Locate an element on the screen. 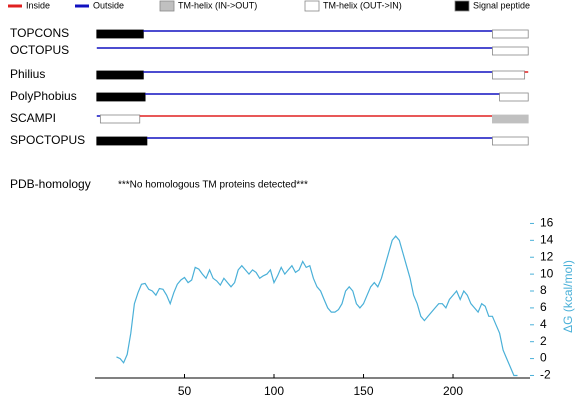 Image resolution: width=580 pixels, height=406 pixels. x-tick-label: 100 is located at coordinates (274, 391).